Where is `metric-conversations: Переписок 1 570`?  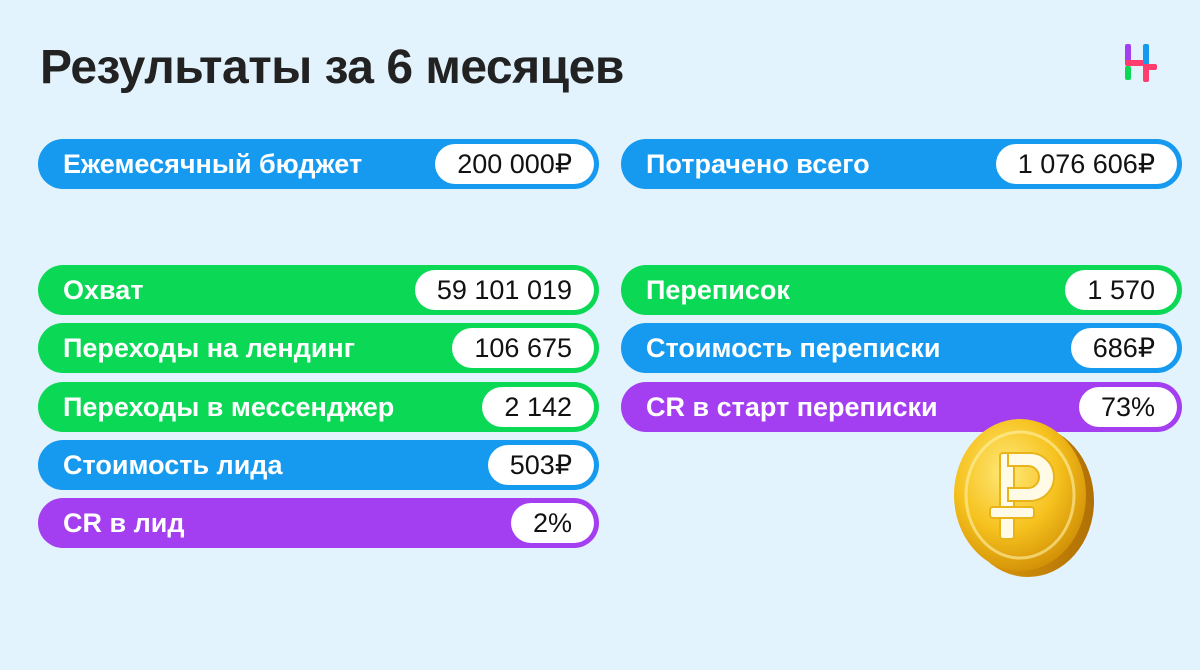
metric-conversations: Переписок 1 570 is located at coordinates (901, 290).